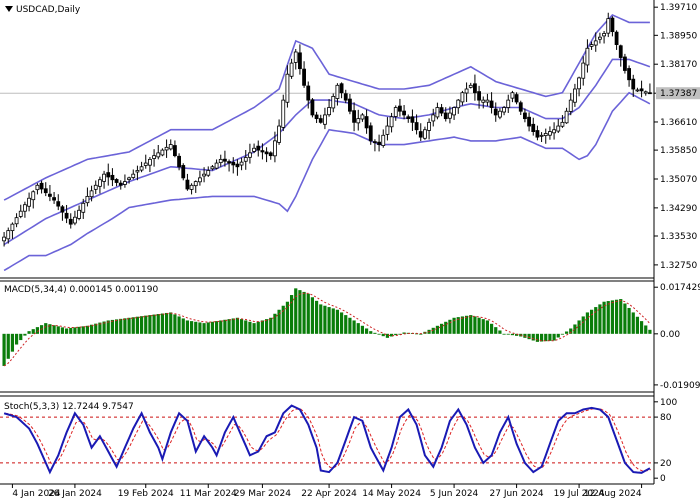 The height and width of the screenshot is (500, 700). Describe the element at coordinates (43, 10) in the screenshot. I see `symbol-header: USDCAD,Daily` at that location.